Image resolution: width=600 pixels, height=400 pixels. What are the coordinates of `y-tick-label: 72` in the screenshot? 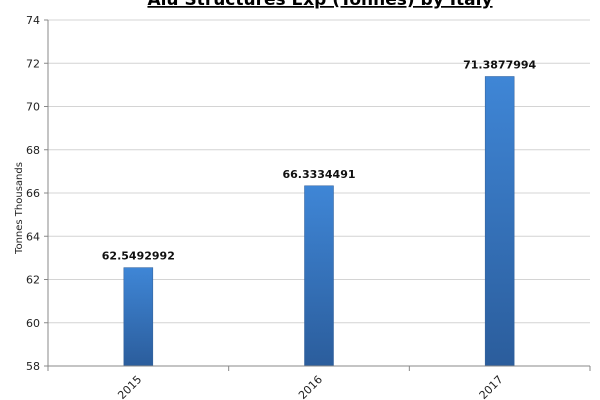 It's located at (33, 63).